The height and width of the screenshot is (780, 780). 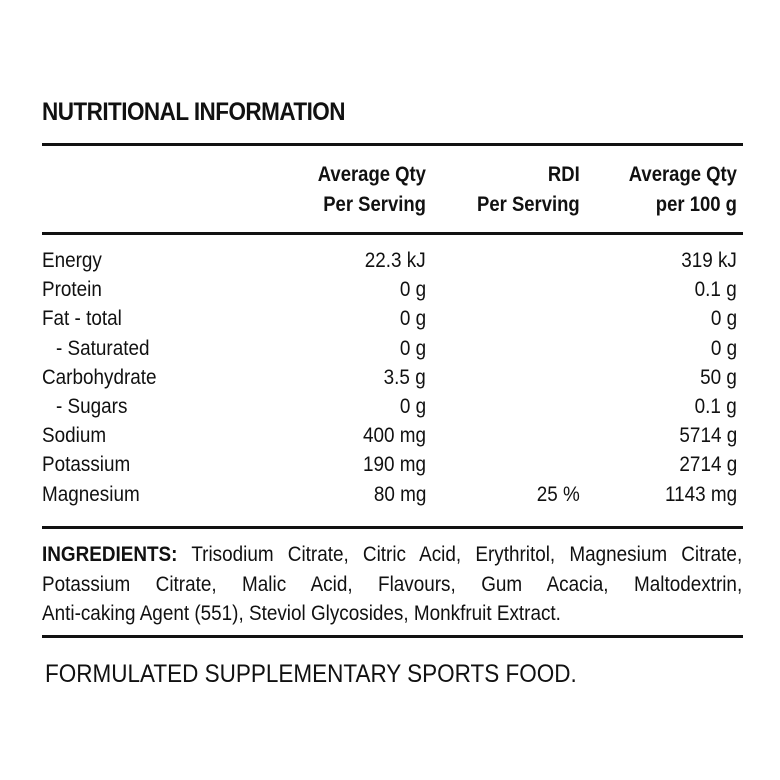 I want to click on value-per-100g: 1143 mg, so click(x=700, y=494).